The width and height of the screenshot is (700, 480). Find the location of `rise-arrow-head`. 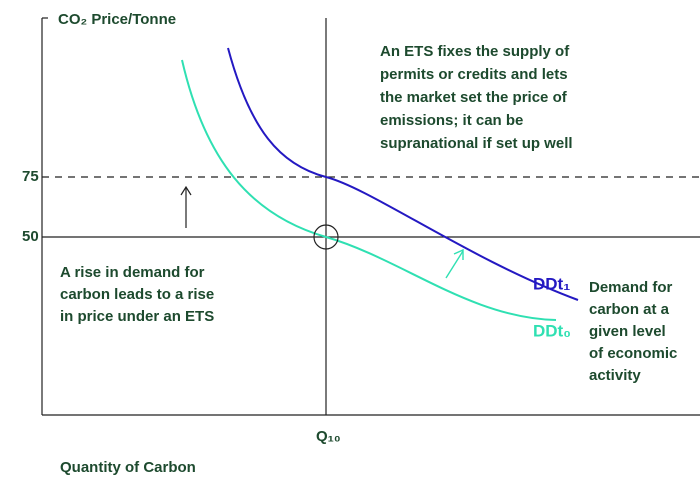

rise-arrow-head is located at coordinates (186, 190).